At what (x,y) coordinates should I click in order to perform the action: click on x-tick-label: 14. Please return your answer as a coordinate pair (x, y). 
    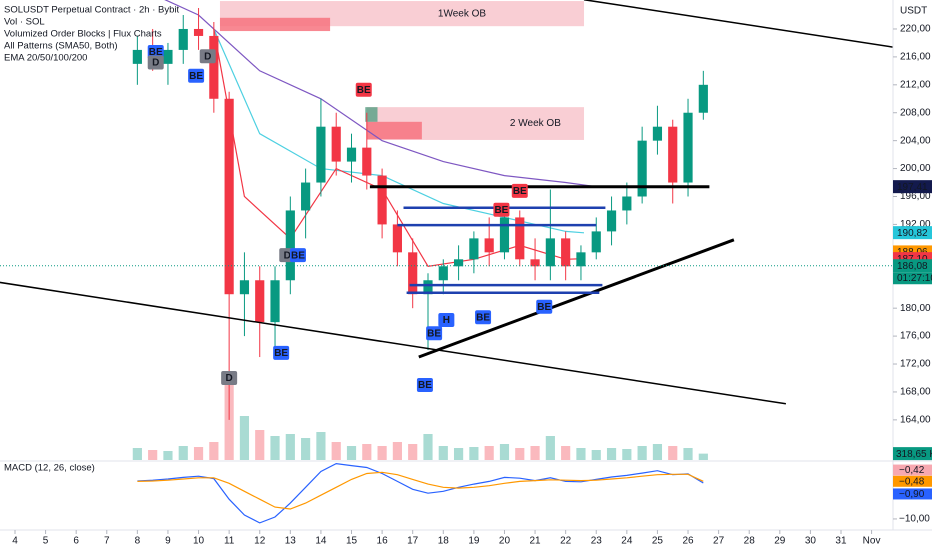
    Looking at the image, I should click on (321, 541).